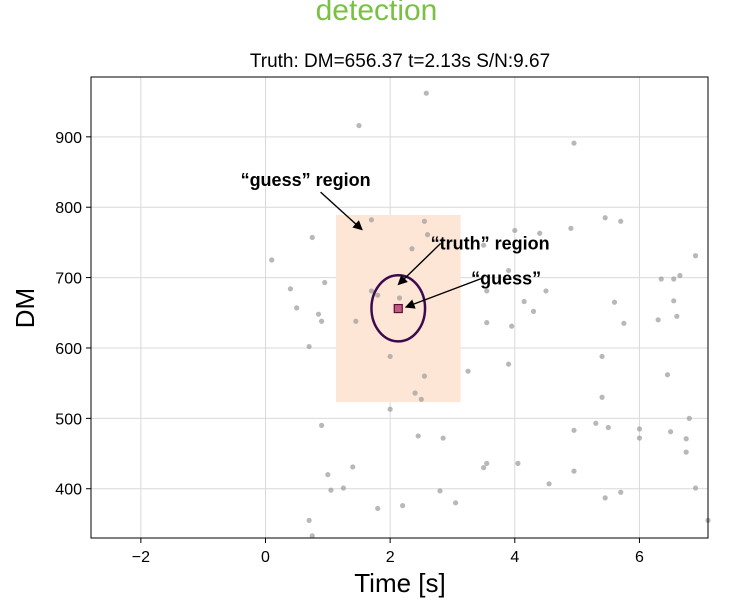  Describe the element at coordinates (141, 557) in the screenshot. I see `x-tick-label: −2` at that location.